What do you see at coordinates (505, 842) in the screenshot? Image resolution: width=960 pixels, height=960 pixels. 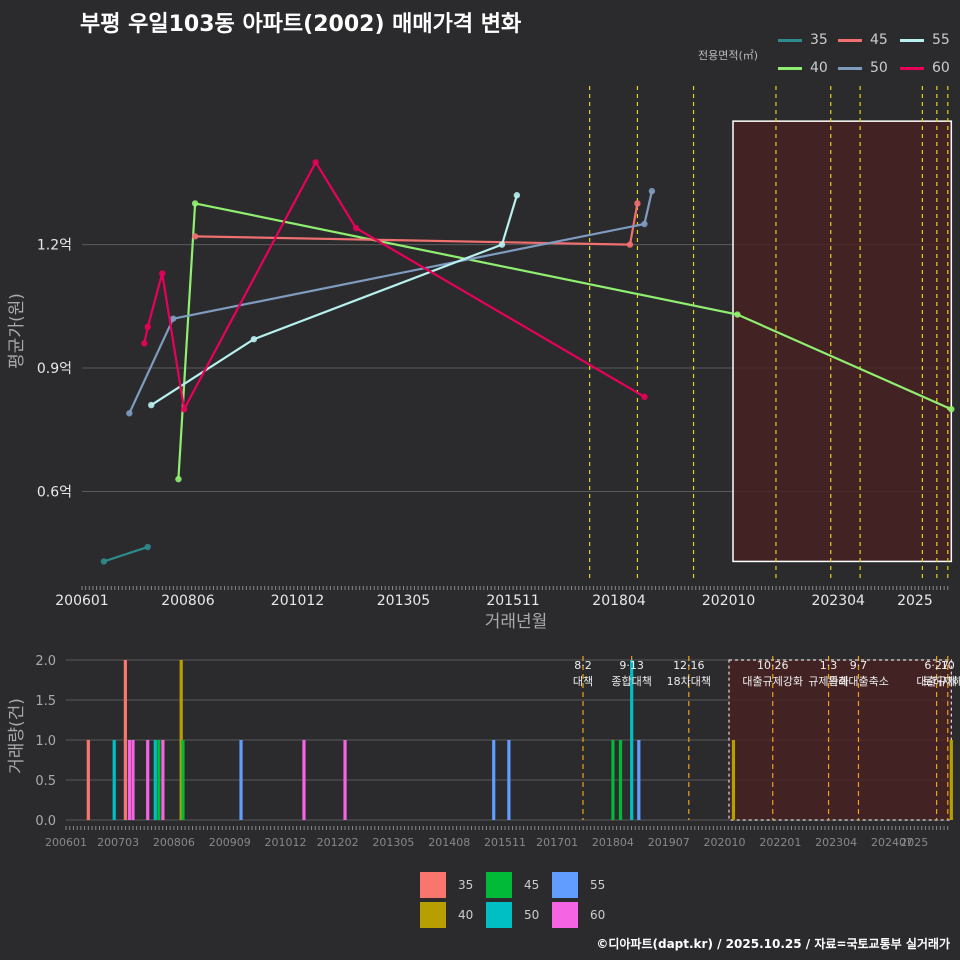 I see `vol-x-tick-label-8: 201511` at bounding box center [505, 842].